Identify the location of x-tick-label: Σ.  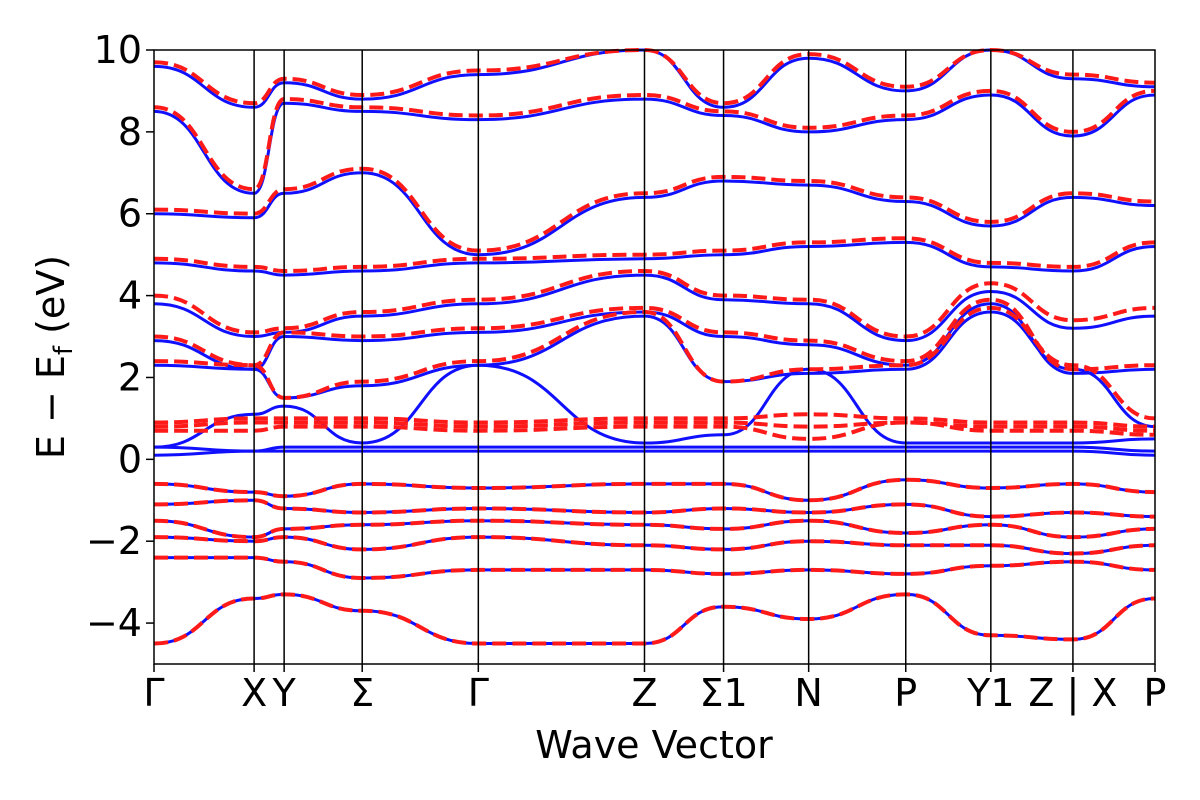
(362, 693).